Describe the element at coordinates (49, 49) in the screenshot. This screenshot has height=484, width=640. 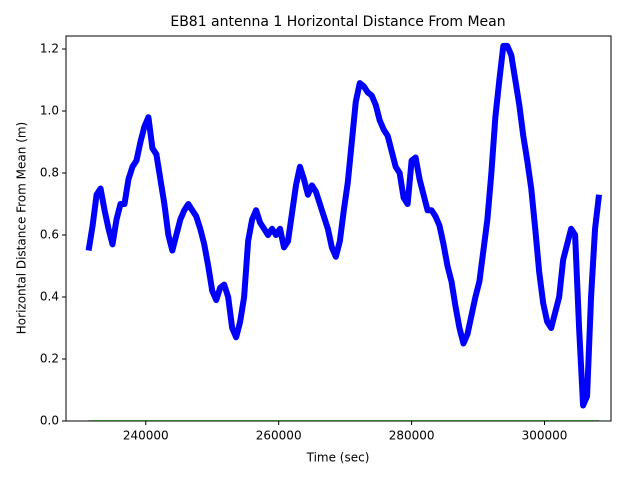
I see `y-tick-label: 1.2` at that location.